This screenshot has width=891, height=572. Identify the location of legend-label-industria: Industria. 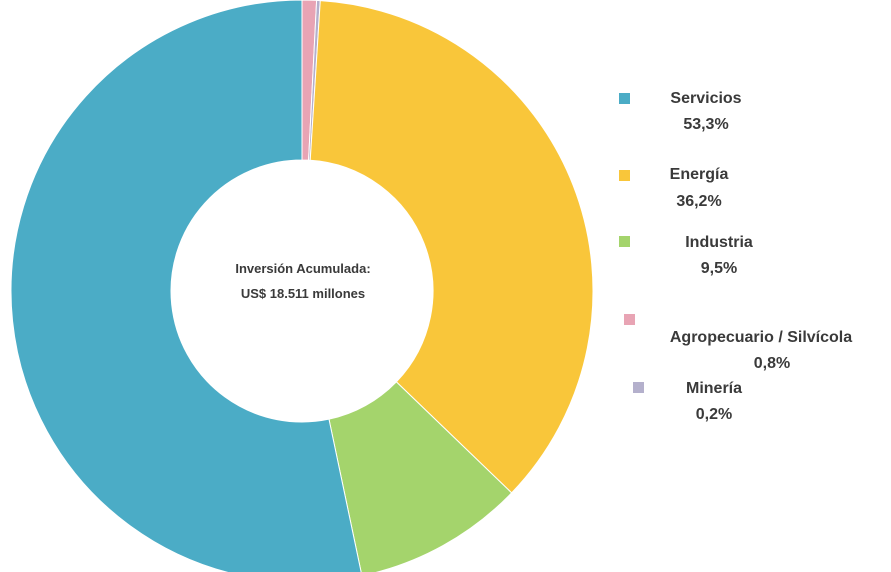
(719, 242).